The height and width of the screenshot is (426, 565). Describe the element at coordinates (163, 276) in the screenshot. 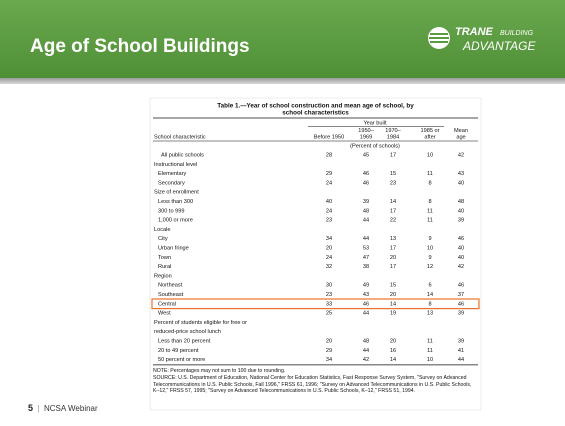

I see `section-label: Region` at that location.